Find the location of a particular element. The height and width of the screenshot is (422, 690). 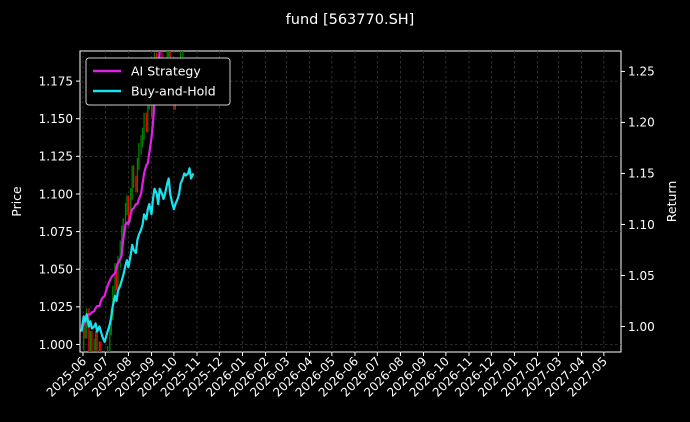

y-left-axis: 1.000 1.025 1.050 1.075 1.100 1.125 1.150 1.175 is located at coordinates (59, 213).